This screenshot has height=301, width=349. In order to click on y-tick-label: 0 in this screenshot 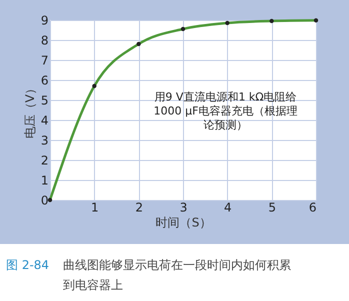, I will do `click(44, 201)`.